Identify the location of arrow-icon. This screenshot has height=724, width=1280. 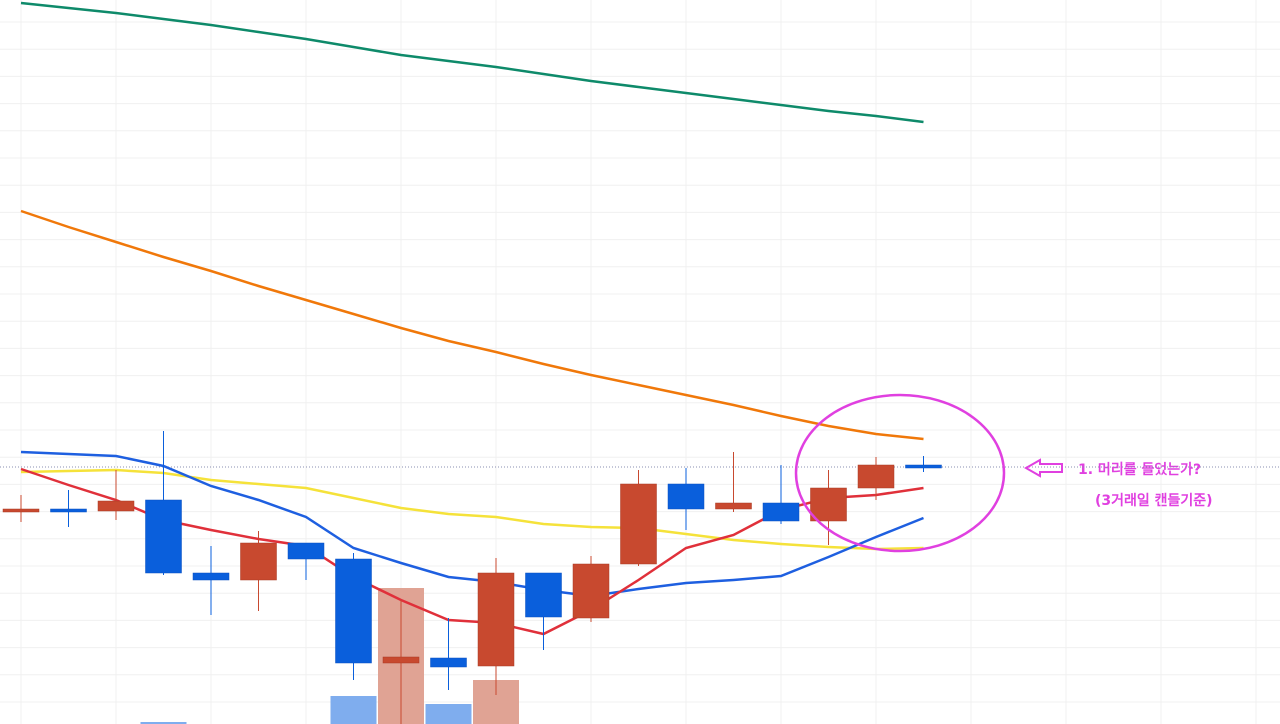
(1043, 468).